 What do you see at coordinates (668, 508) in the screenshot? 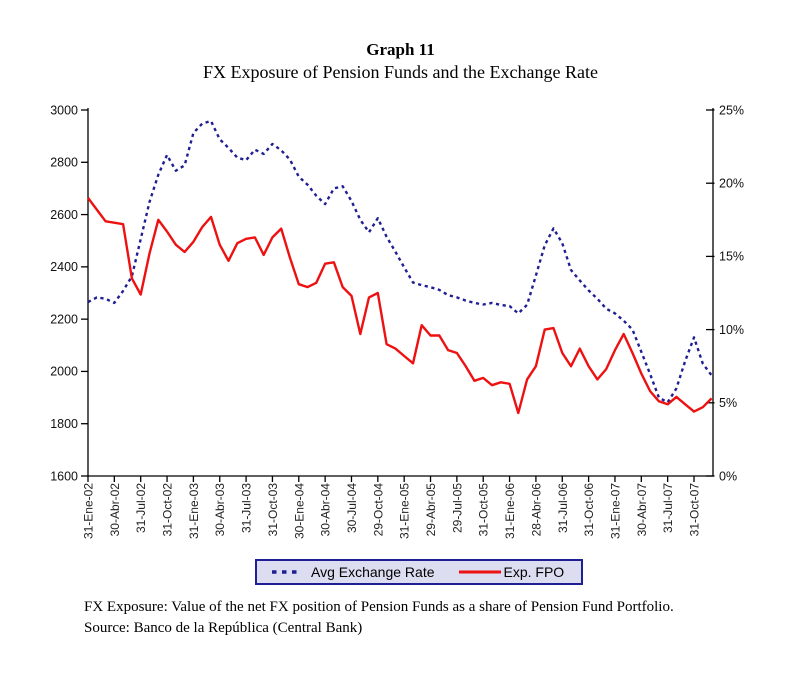
I see `x-axis-tick-label: 31-Jul-07` at bounding box center [668, 508].